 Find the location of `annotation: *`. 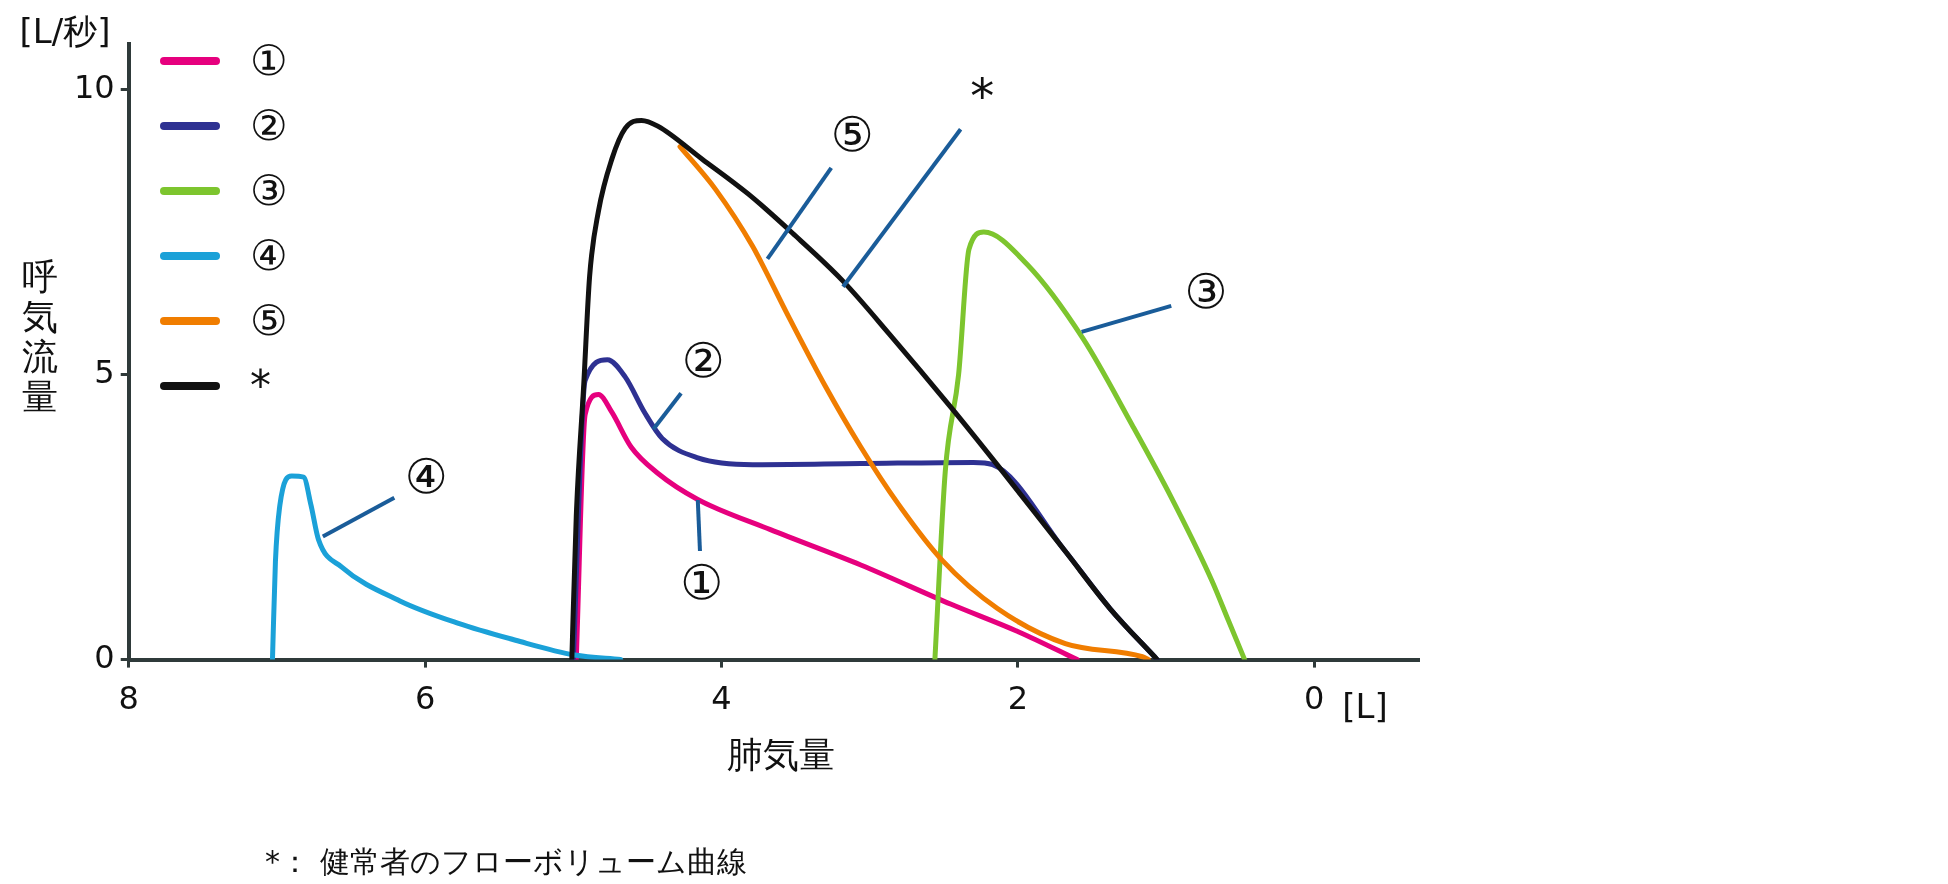

annotation: * is located at coordinates (982, 95).